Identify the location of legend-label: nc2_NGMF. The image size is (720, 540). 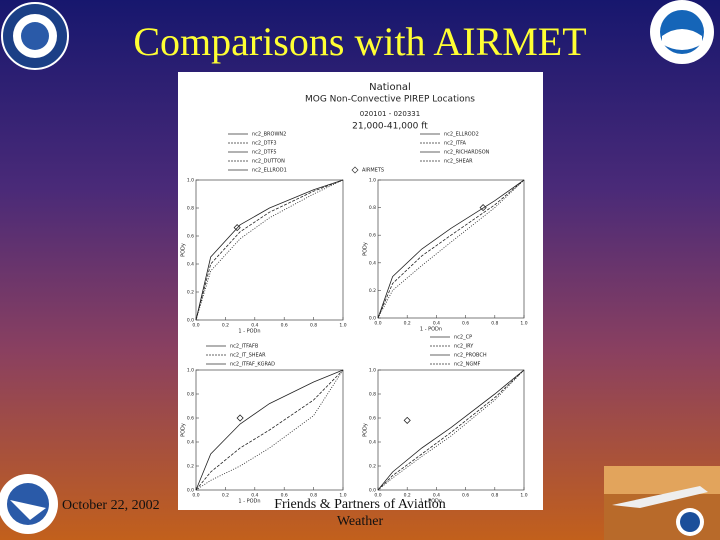
(467, 365).